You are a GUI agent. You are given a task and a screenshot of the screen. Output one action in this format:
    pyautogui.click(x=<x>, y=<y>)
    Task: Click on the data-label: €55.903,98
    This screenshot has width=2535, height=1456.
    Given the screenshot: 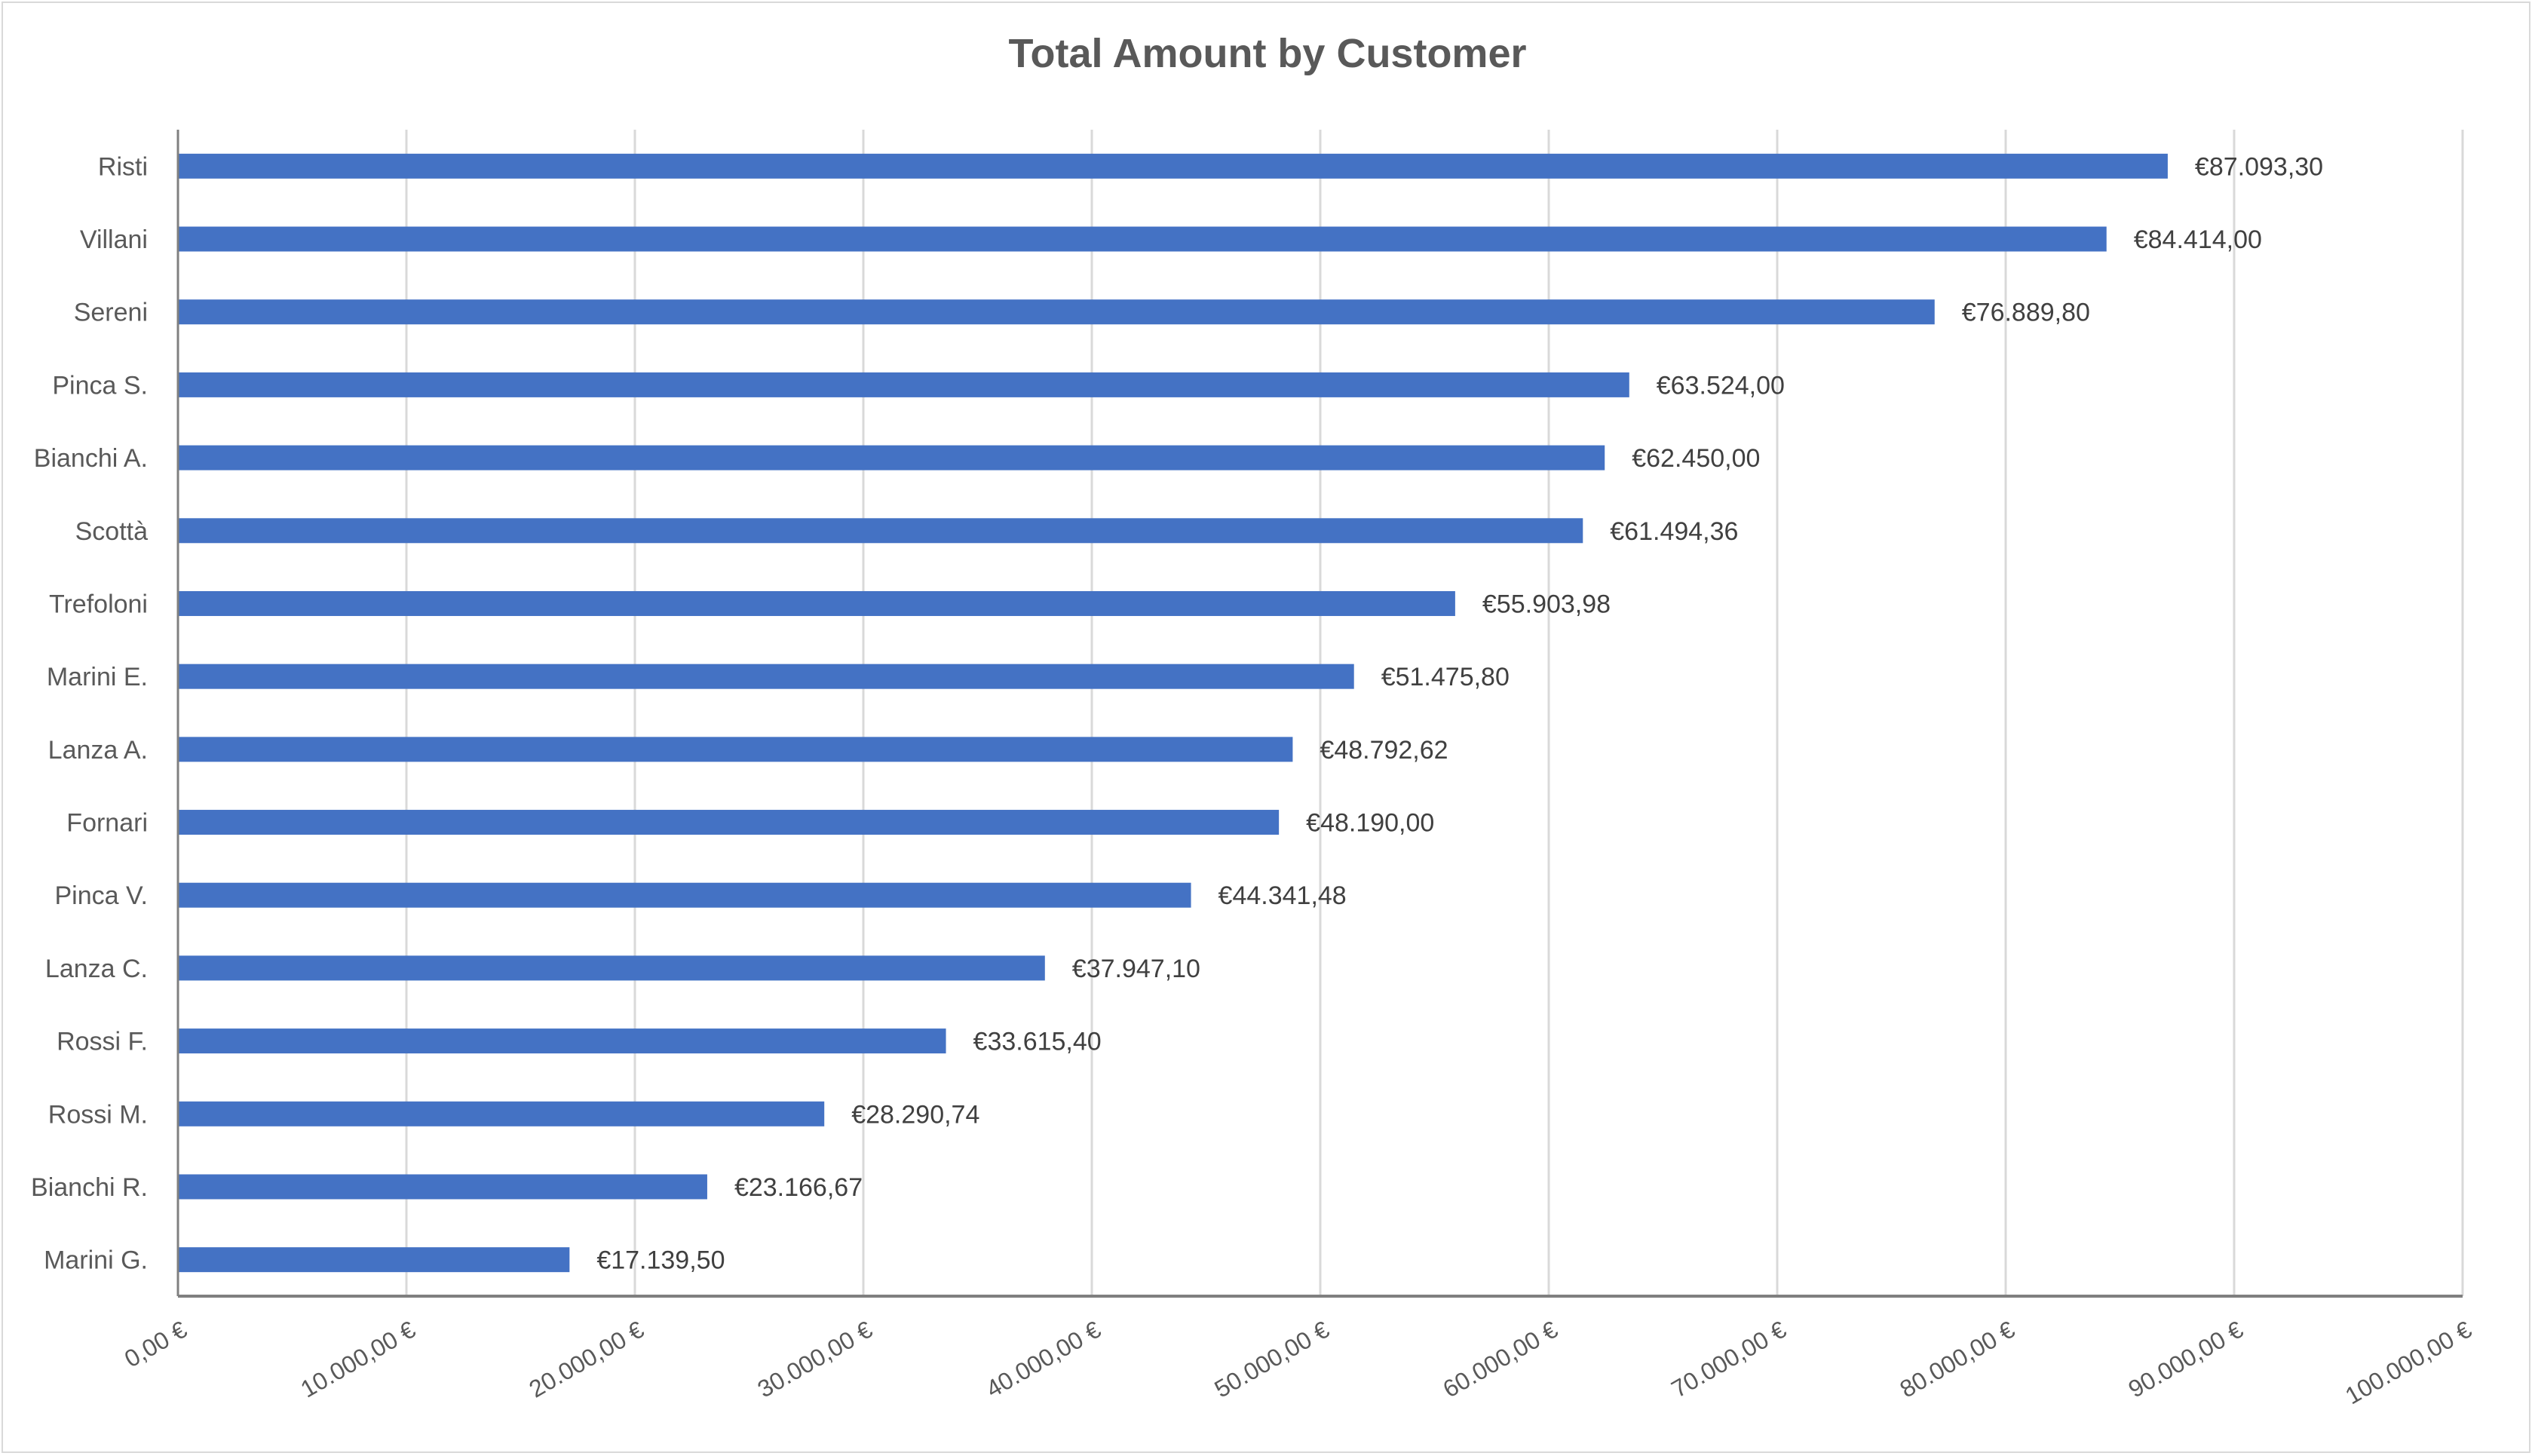 What is the action you would take?
    pyautogui.click(x=1546, y=604)
    